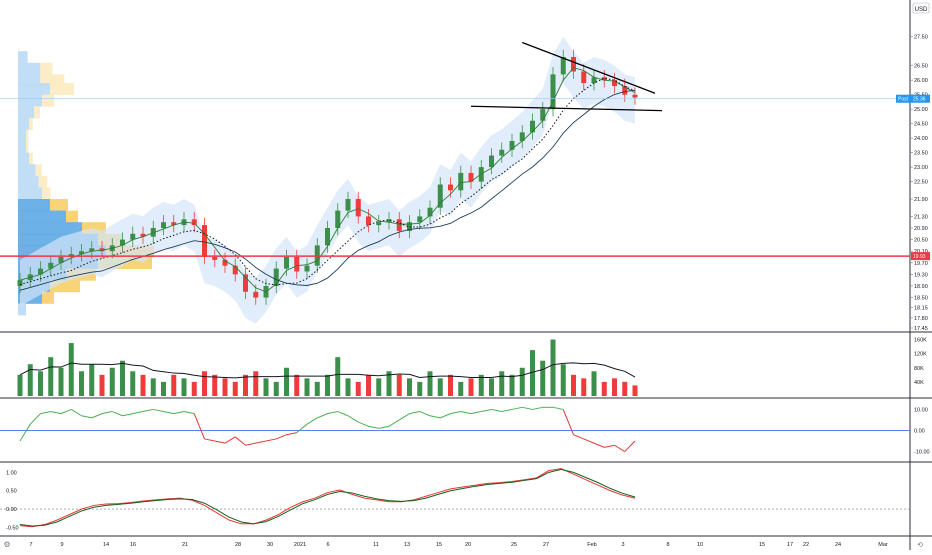 The image size is (932, 555). Describe the element at coordinates (106, 545) in the screenshot. I see `time-tick-label: 14` at that location.